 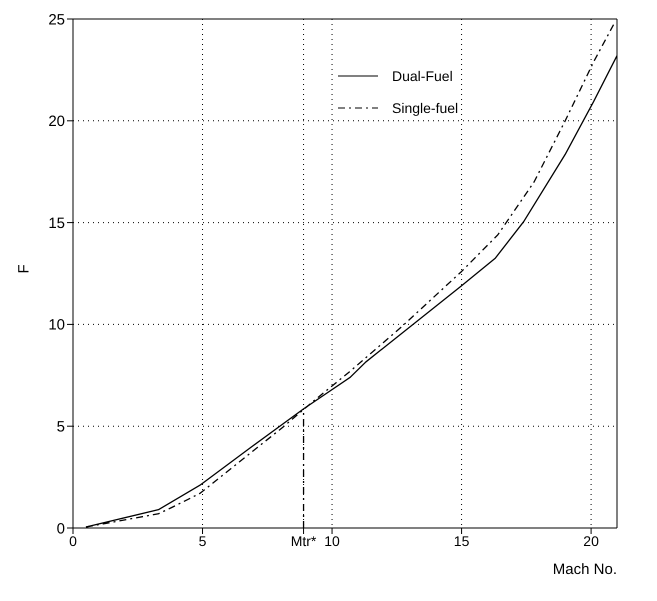 What do you see at coordinates (56, 223) in the screenshot?
I see `y-tick-label: 15` at bounding box center [56, 223].